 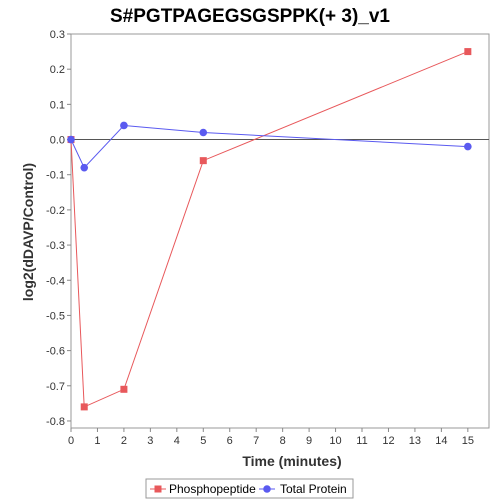 What do you see at coordinates (212, 489) in the screenshot?
I see `legend-label: Phosphopeptide` at bounding box center [212, 489].